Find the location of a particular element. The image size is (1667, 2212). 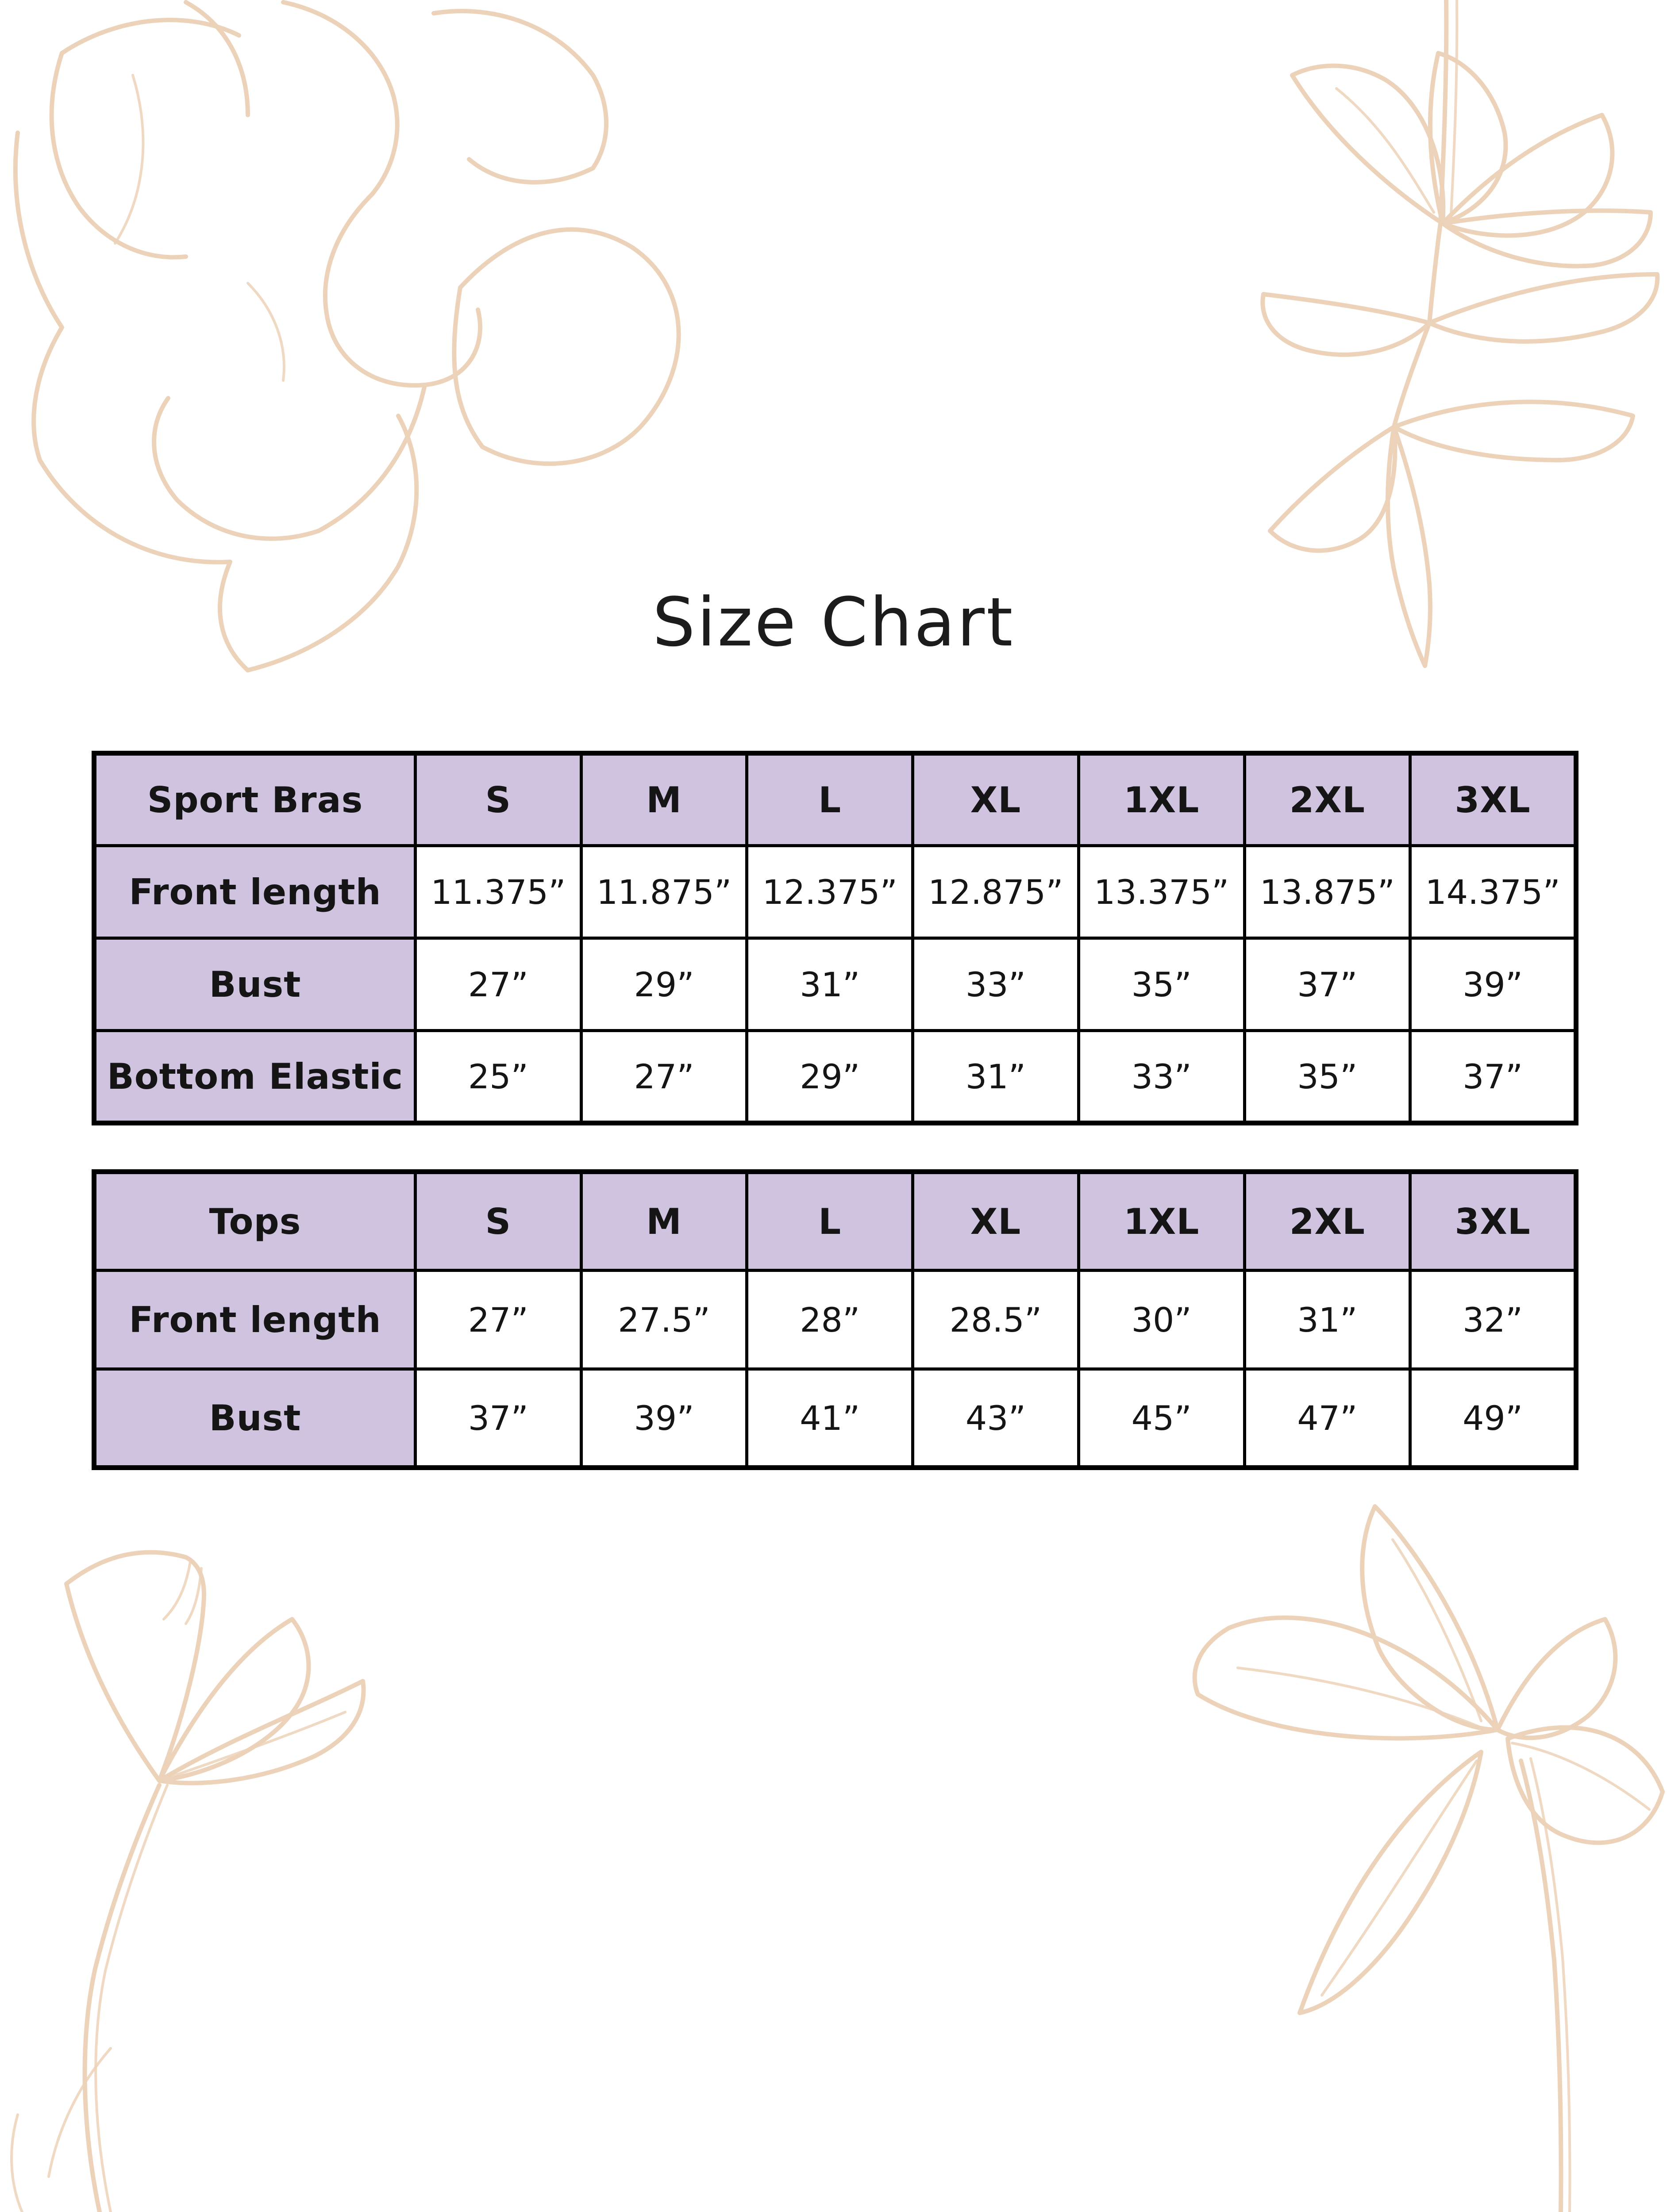

sport-bras-row: Bottom Elastic 25” 27” 29” 31” 33” 35” 37” is located at coordinates (835, 1077).